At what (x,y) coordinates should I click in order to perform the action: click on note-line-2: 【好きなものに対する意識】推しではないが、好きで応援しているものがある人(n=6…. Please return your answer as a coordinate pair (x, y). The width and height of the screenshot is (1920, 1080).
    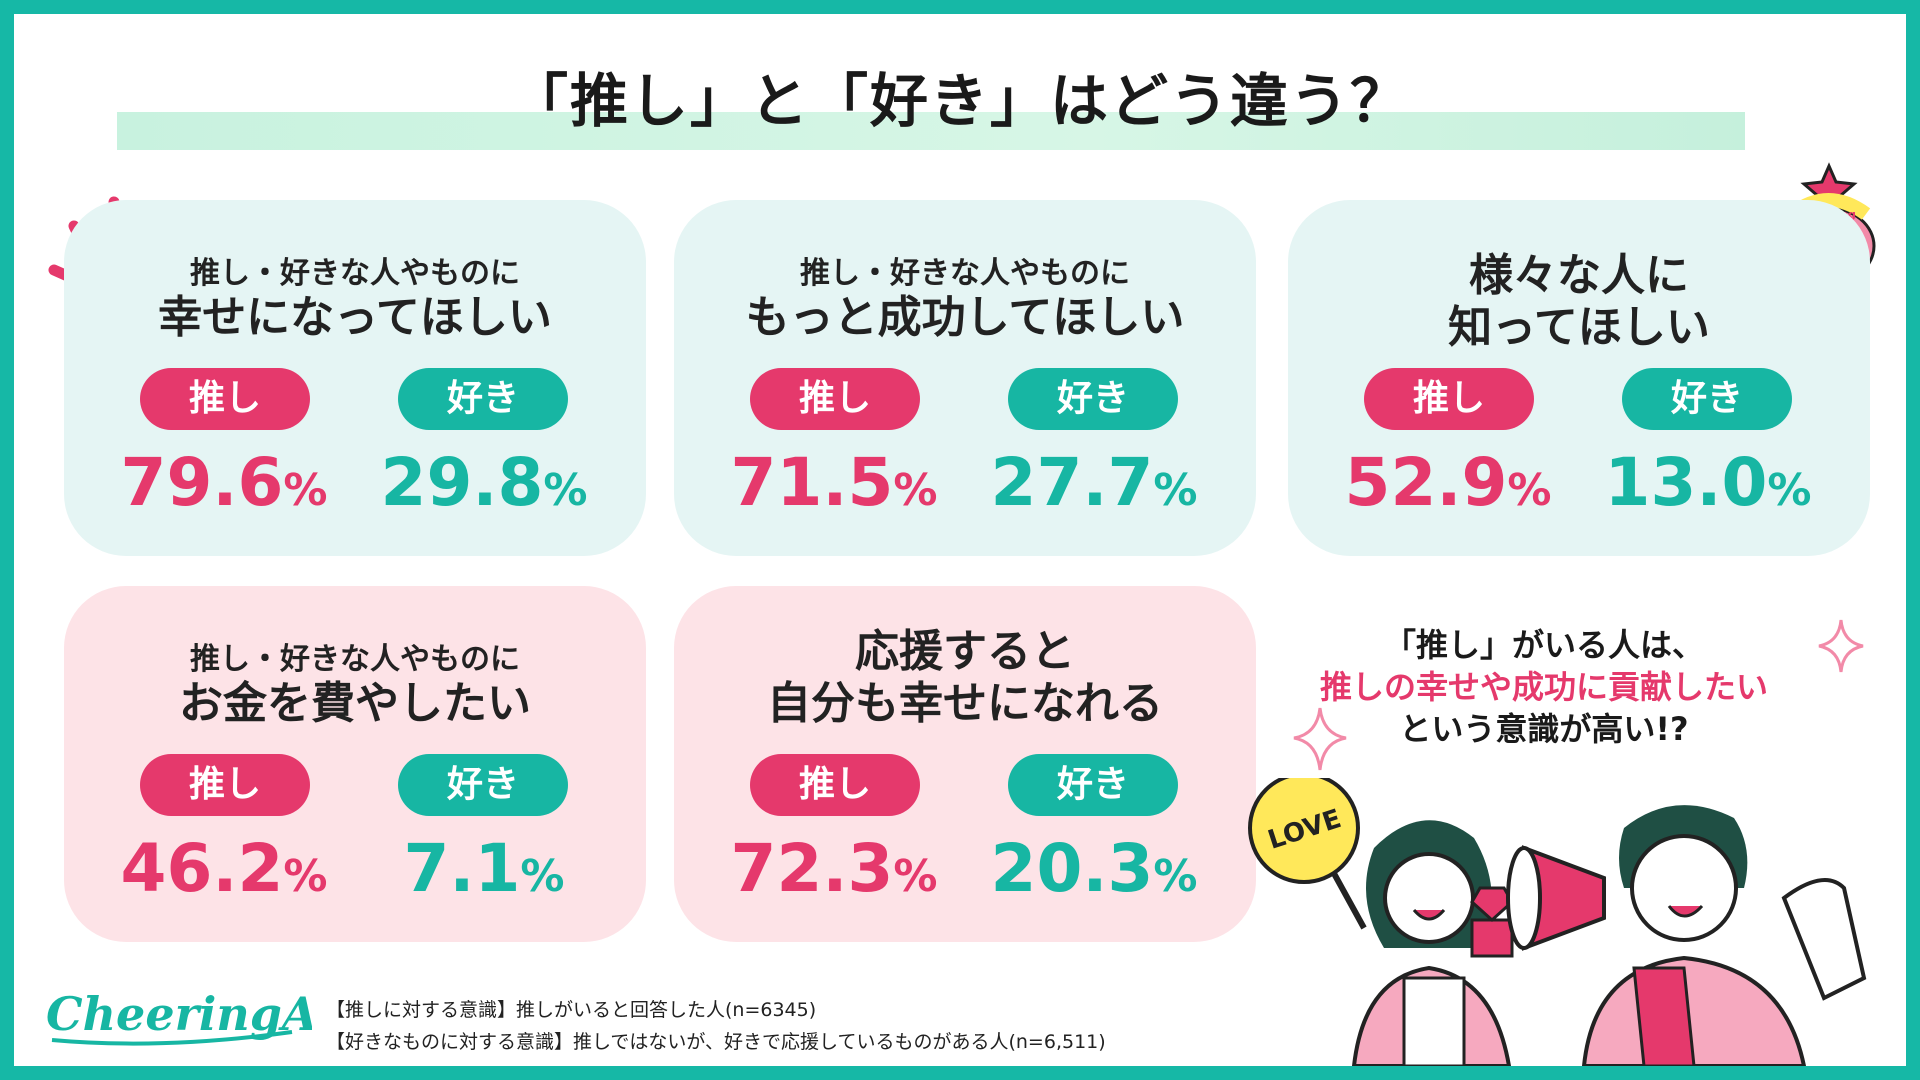
    Looking at the image, I should click on (716, 1042).